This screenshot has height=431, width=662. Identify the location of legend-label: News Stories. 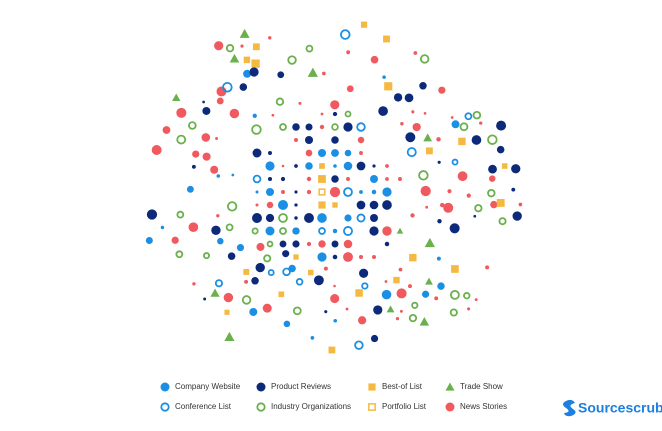
(483, 406).